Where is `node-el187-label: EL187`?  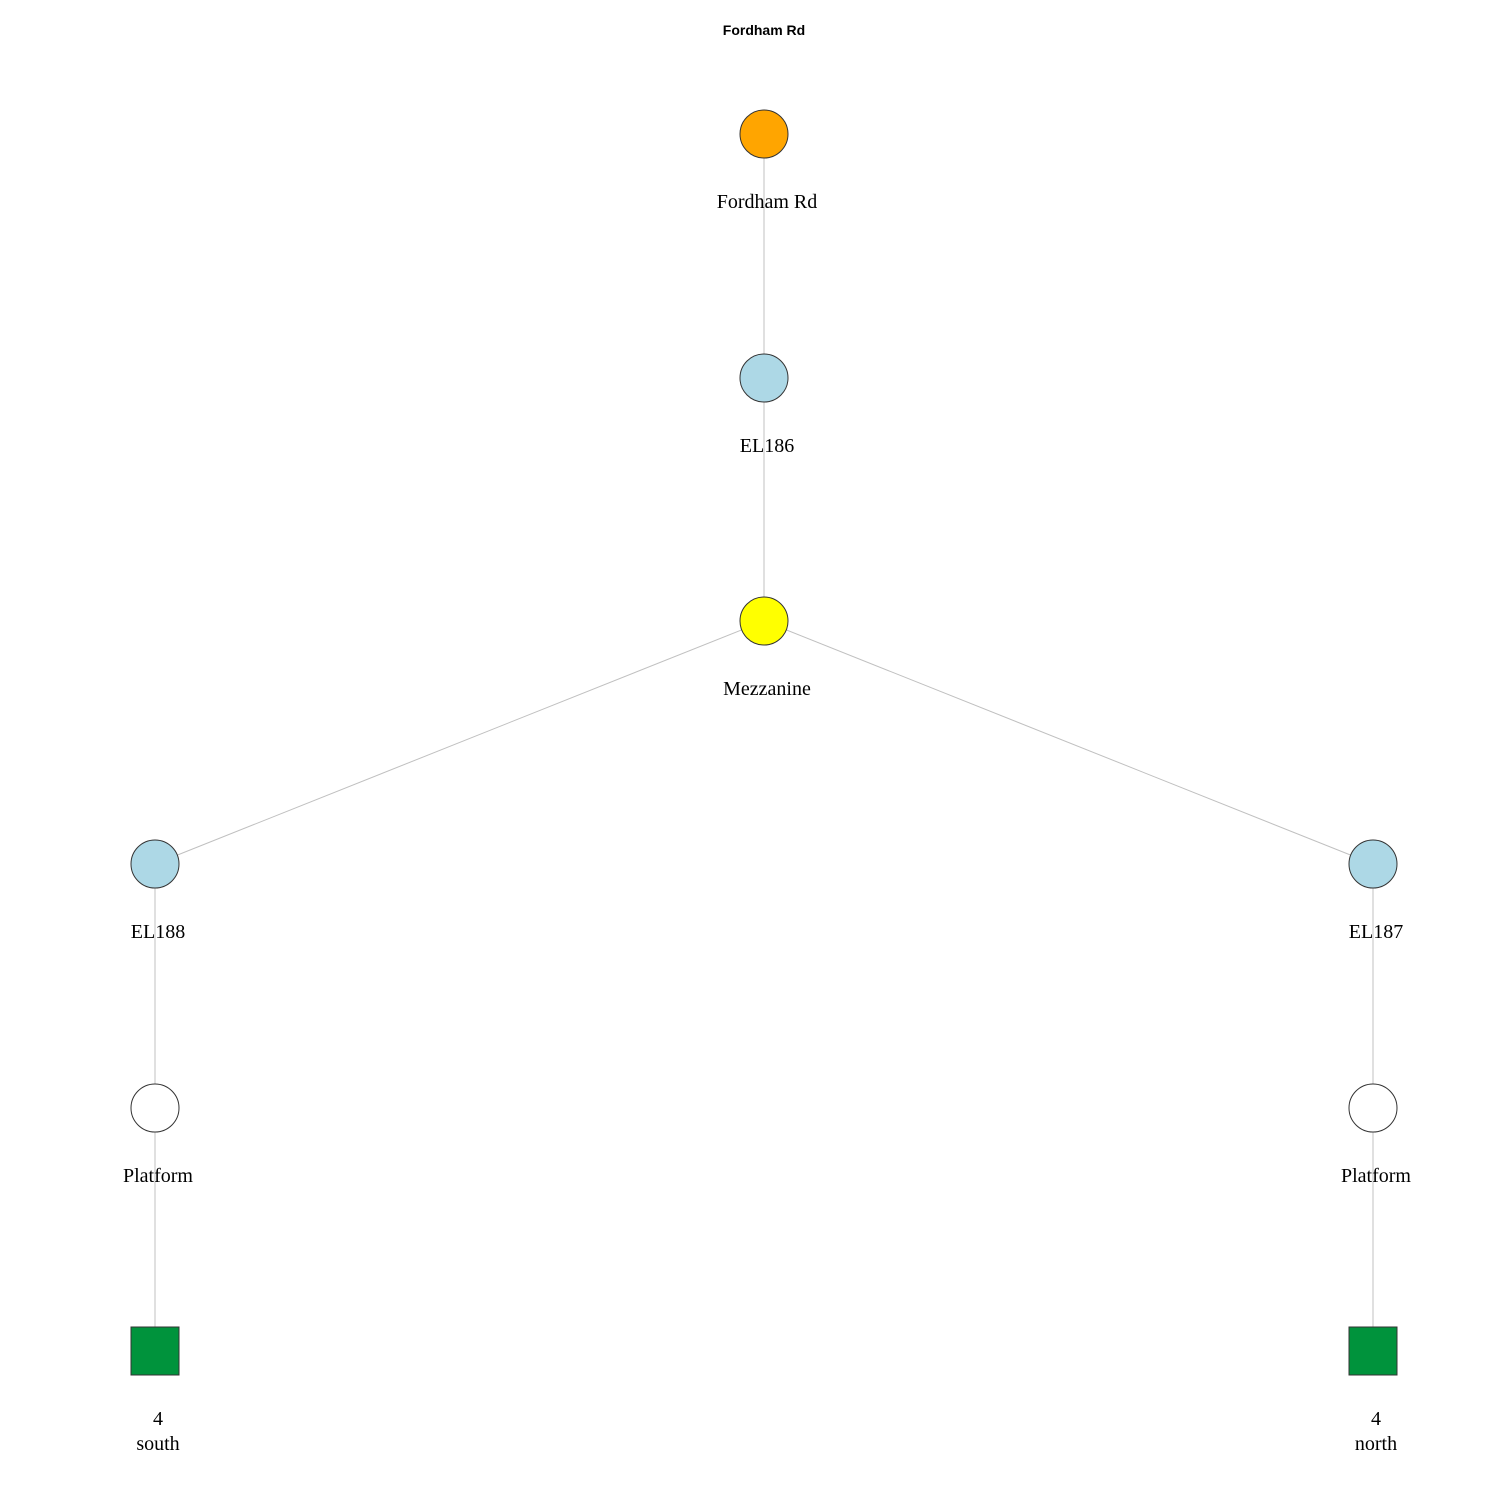
node-el187-label: EL187 is located at coordinates (1376, 932).